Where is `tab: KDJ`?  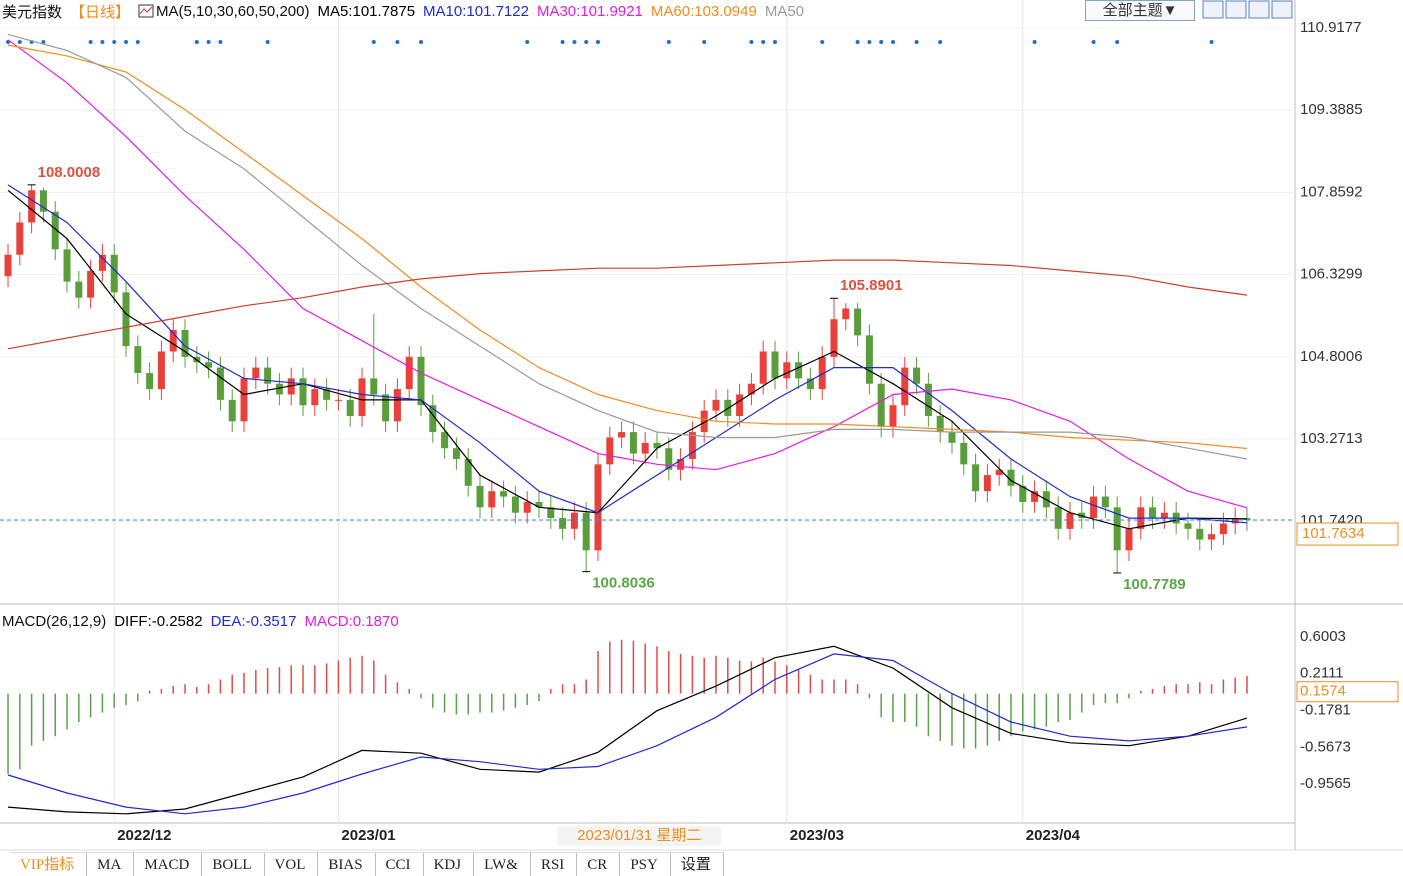 tab: KDJ is located at coordinates (449, 864).